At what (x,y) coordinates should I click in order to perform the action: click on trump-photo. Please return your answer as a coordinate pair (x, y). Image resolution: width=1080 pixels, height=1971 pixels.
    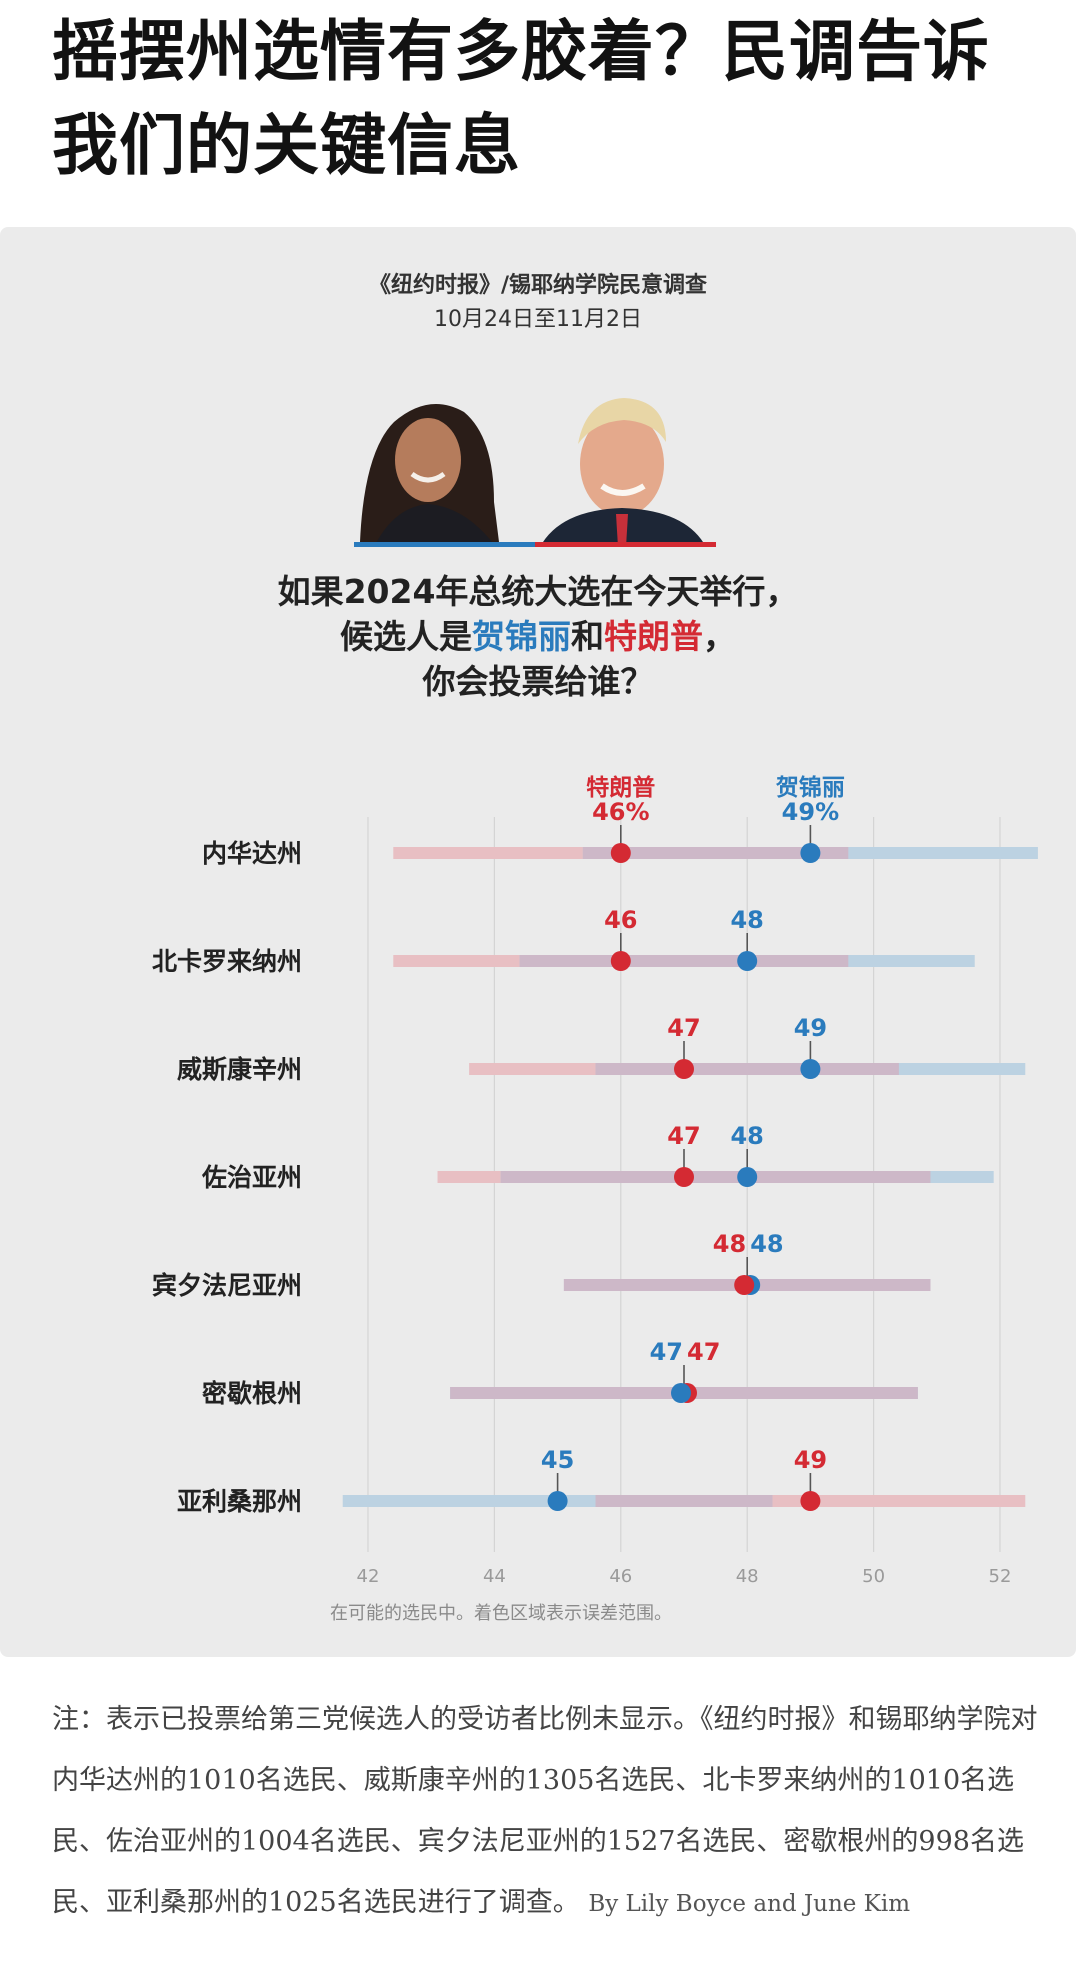
    Looking at the image, I should click on (623, 472).